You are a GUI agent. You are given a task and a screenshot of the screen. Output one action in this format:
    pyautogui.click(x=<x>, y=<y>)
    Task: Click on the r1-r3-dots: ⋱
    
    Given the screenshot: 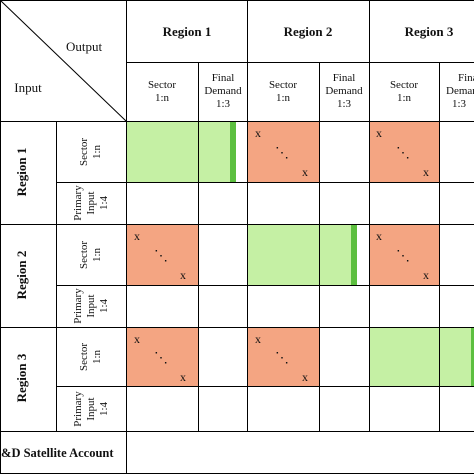 What is the action you would take?
    pyautogui.click(x=403, y=153)
    